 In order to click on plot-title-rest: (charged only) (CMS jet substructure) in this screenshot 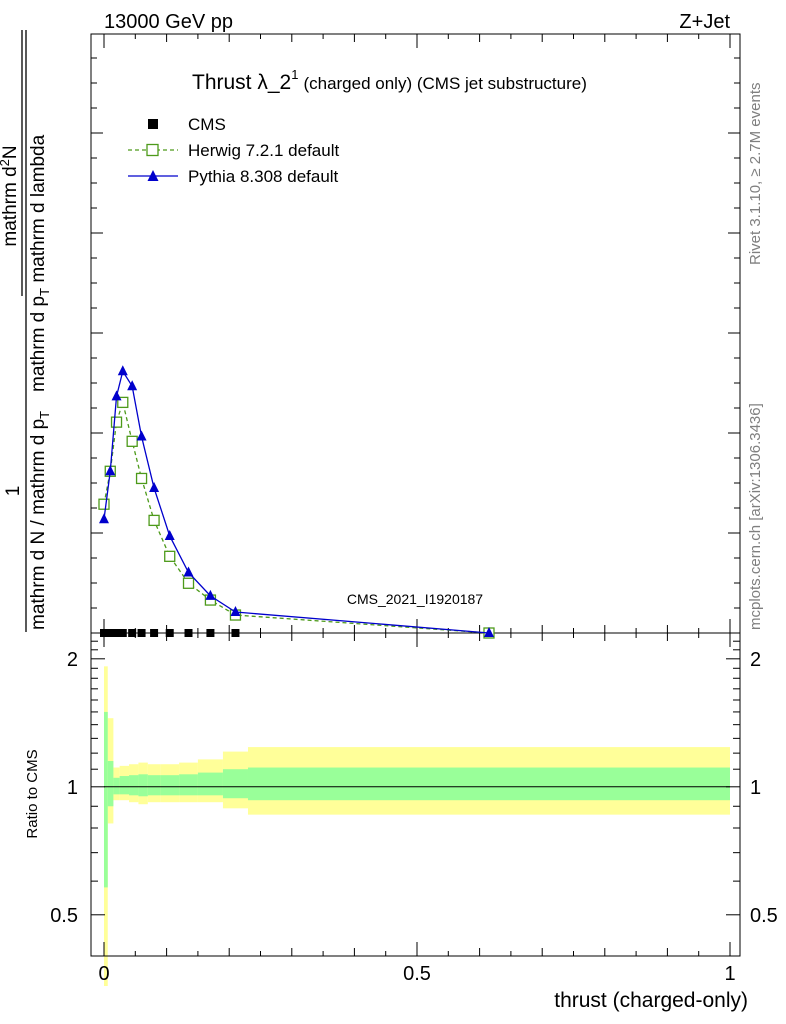, I will do `click(444, 83)`.